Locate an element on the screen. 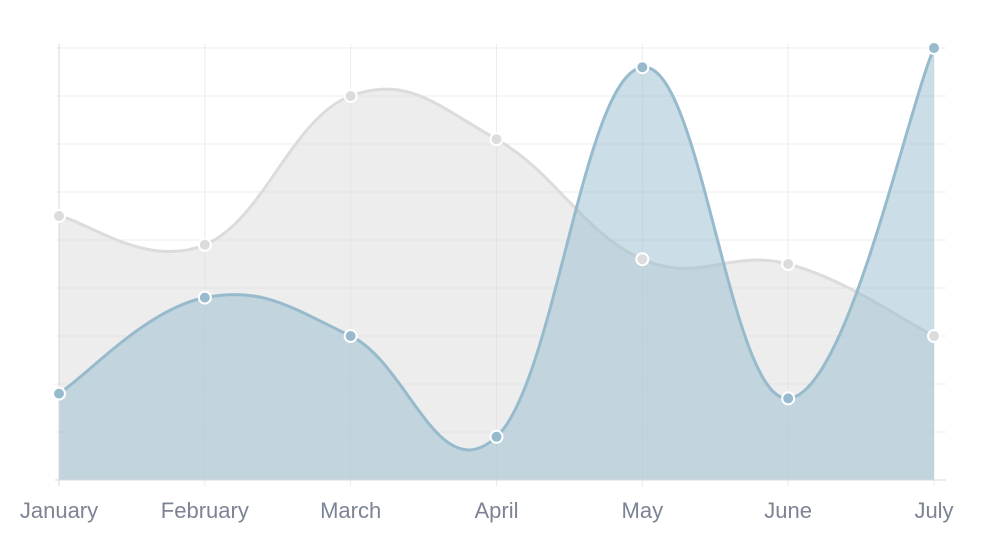 The height and width of the screenshot is (556, 1002). series-2-point-march is located at coordinates (350, 336).